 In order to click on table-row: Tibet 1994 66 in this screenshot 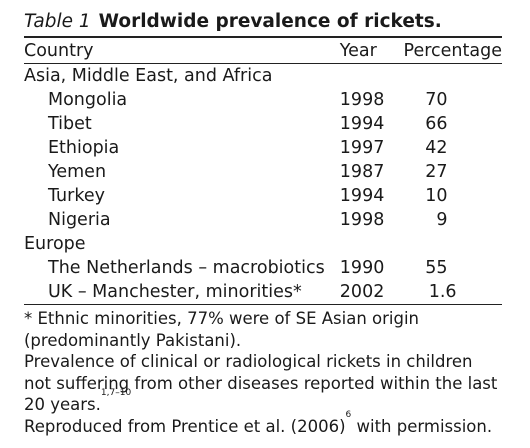, I will do `click(263, 124)`.